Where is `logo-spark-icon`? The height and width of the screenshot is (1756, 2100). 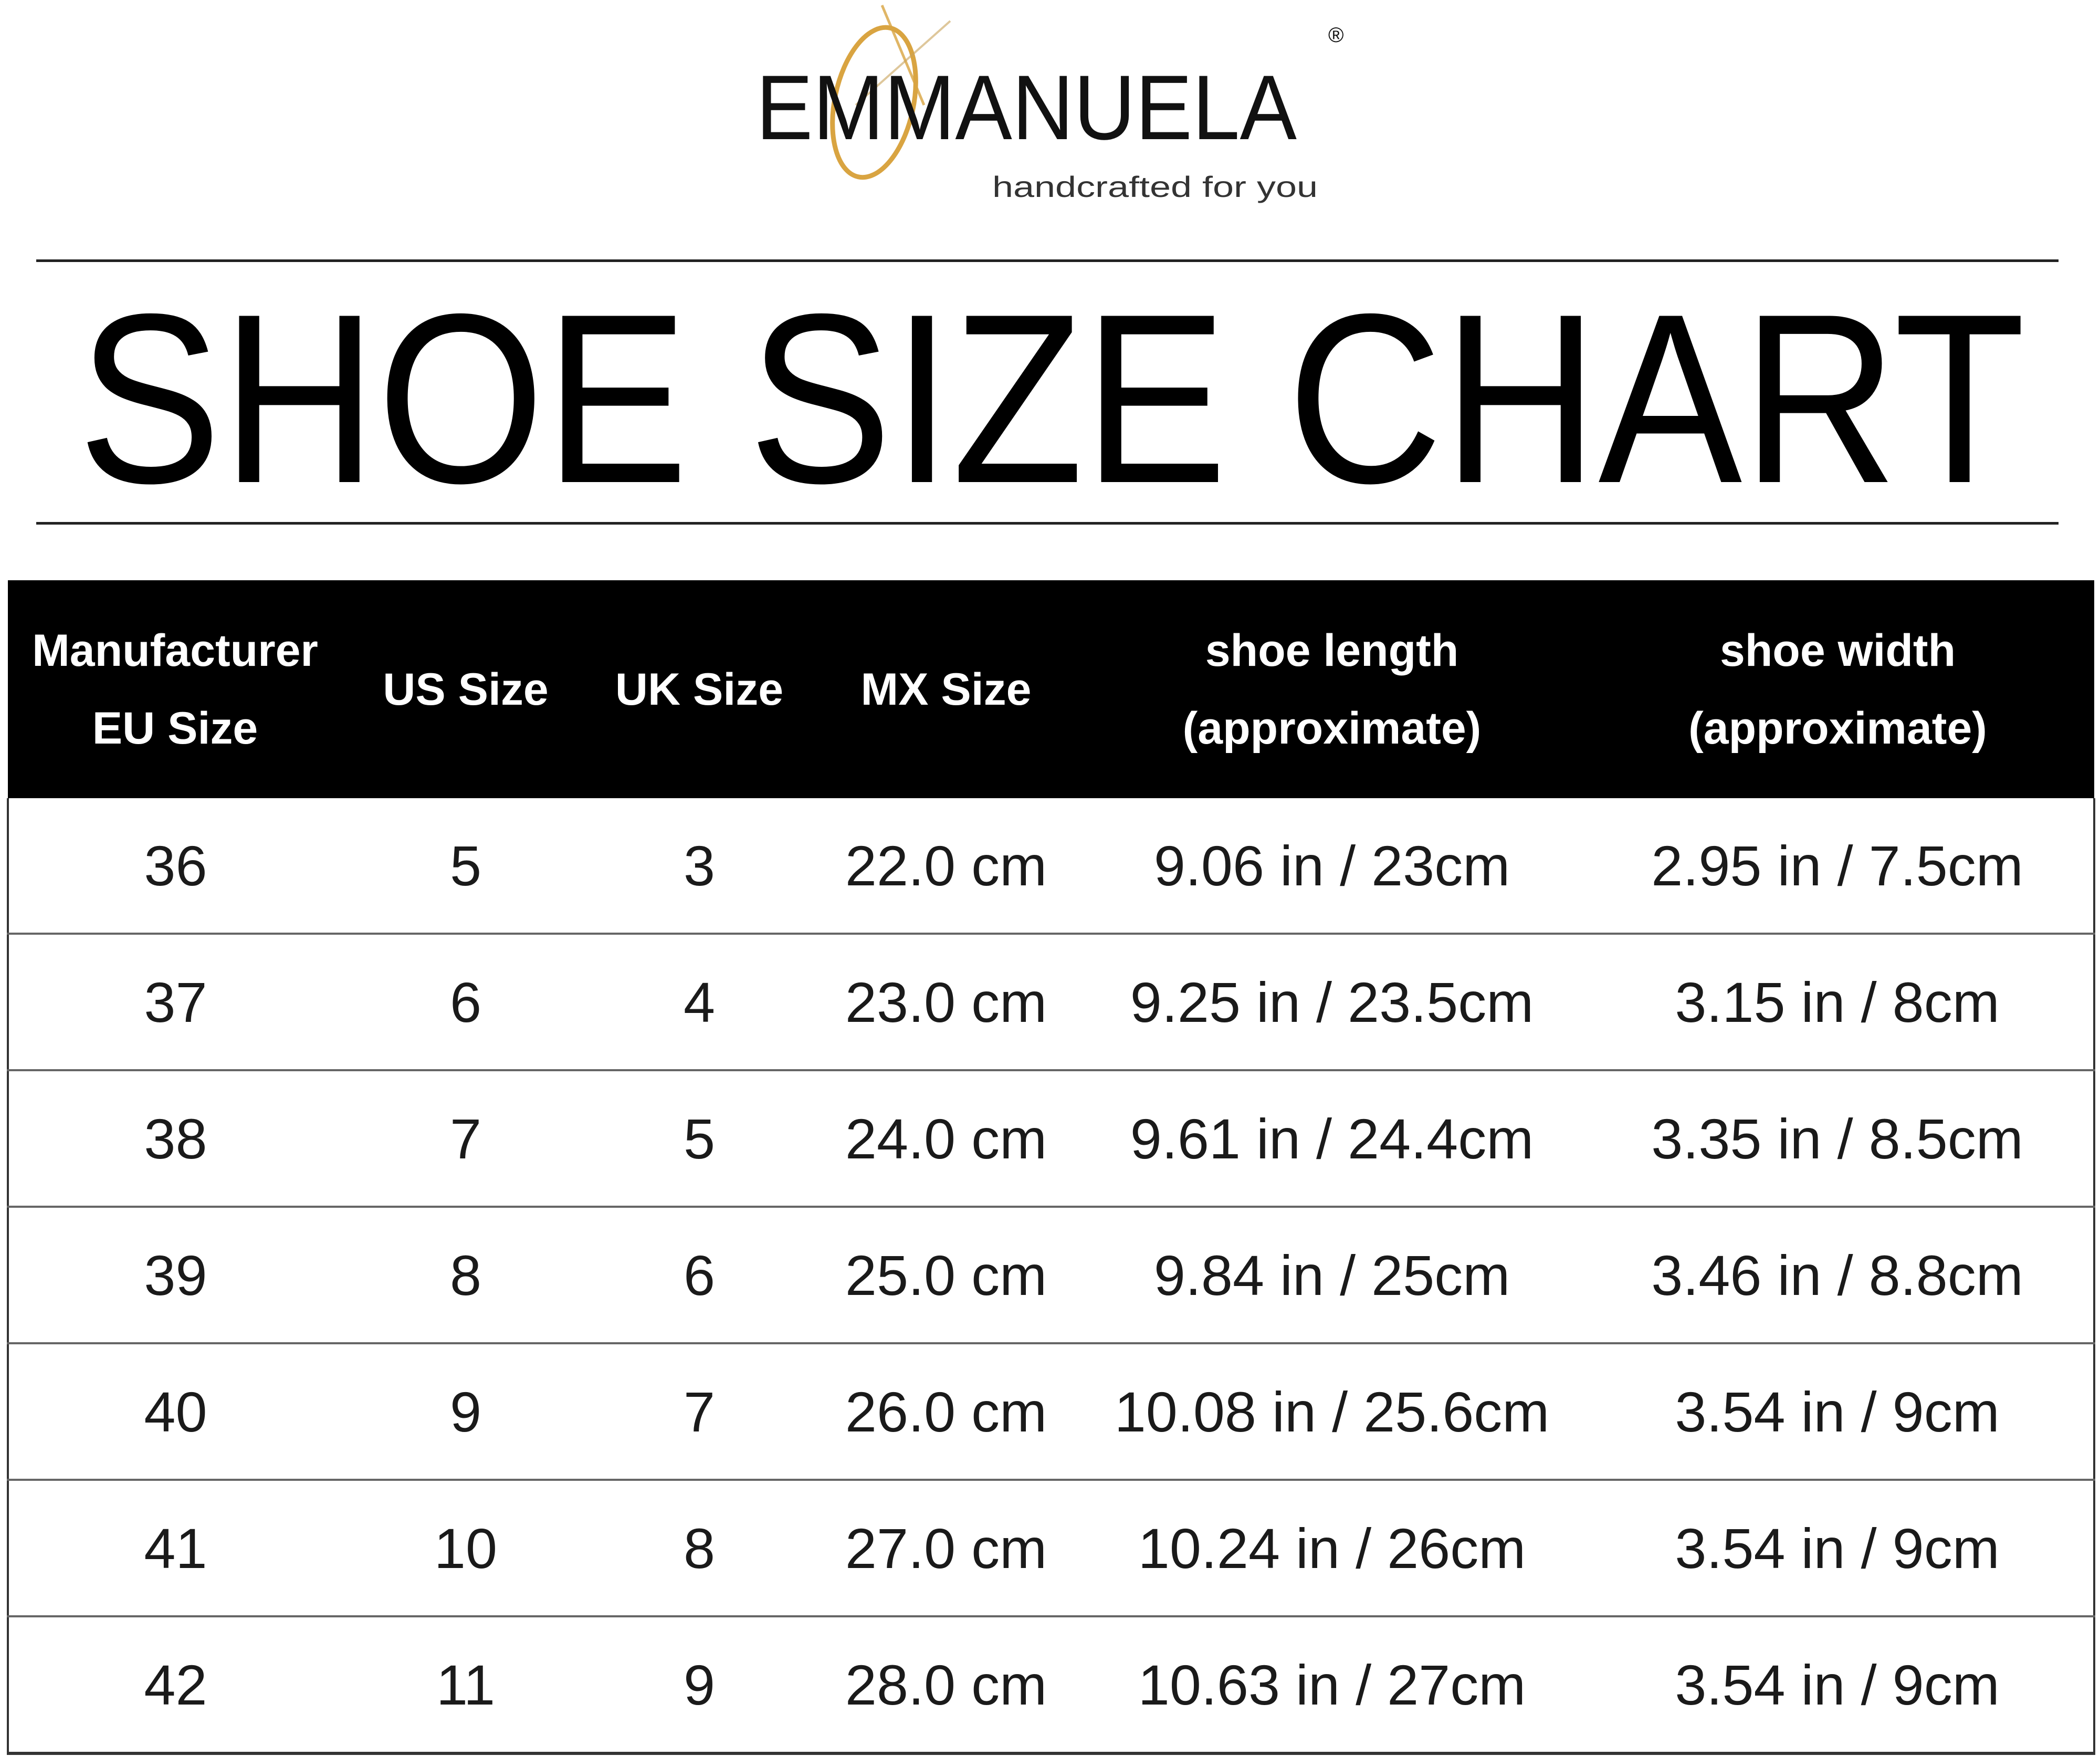
logo-spark-icon is located at coordinates (903, 56).